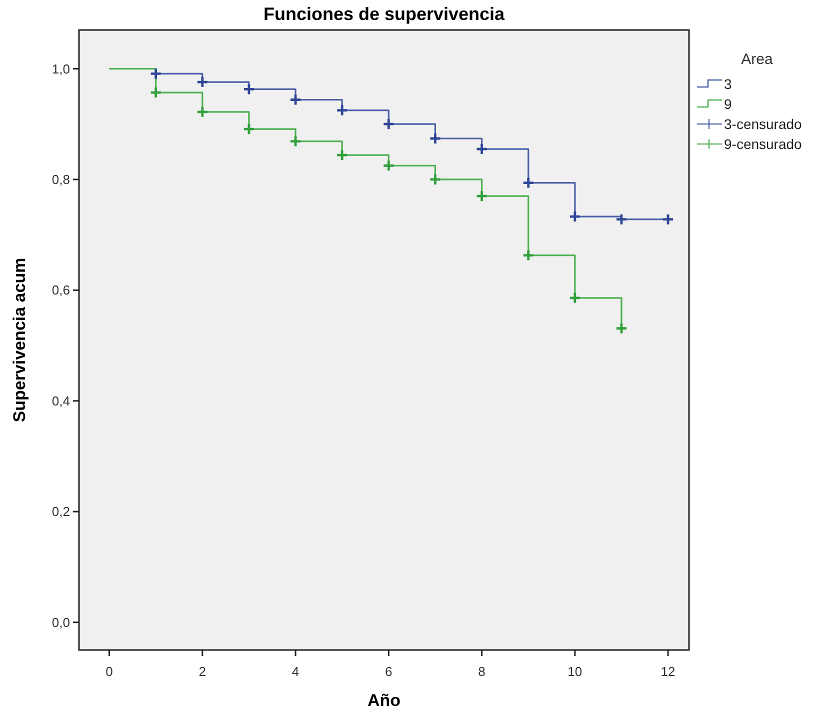 Image resolution: width=828 pixels, height=719 pixels. Describe the element at coordinates (61, 68) in the screenshot. I see `y-tick-label: 1,0` at that location.